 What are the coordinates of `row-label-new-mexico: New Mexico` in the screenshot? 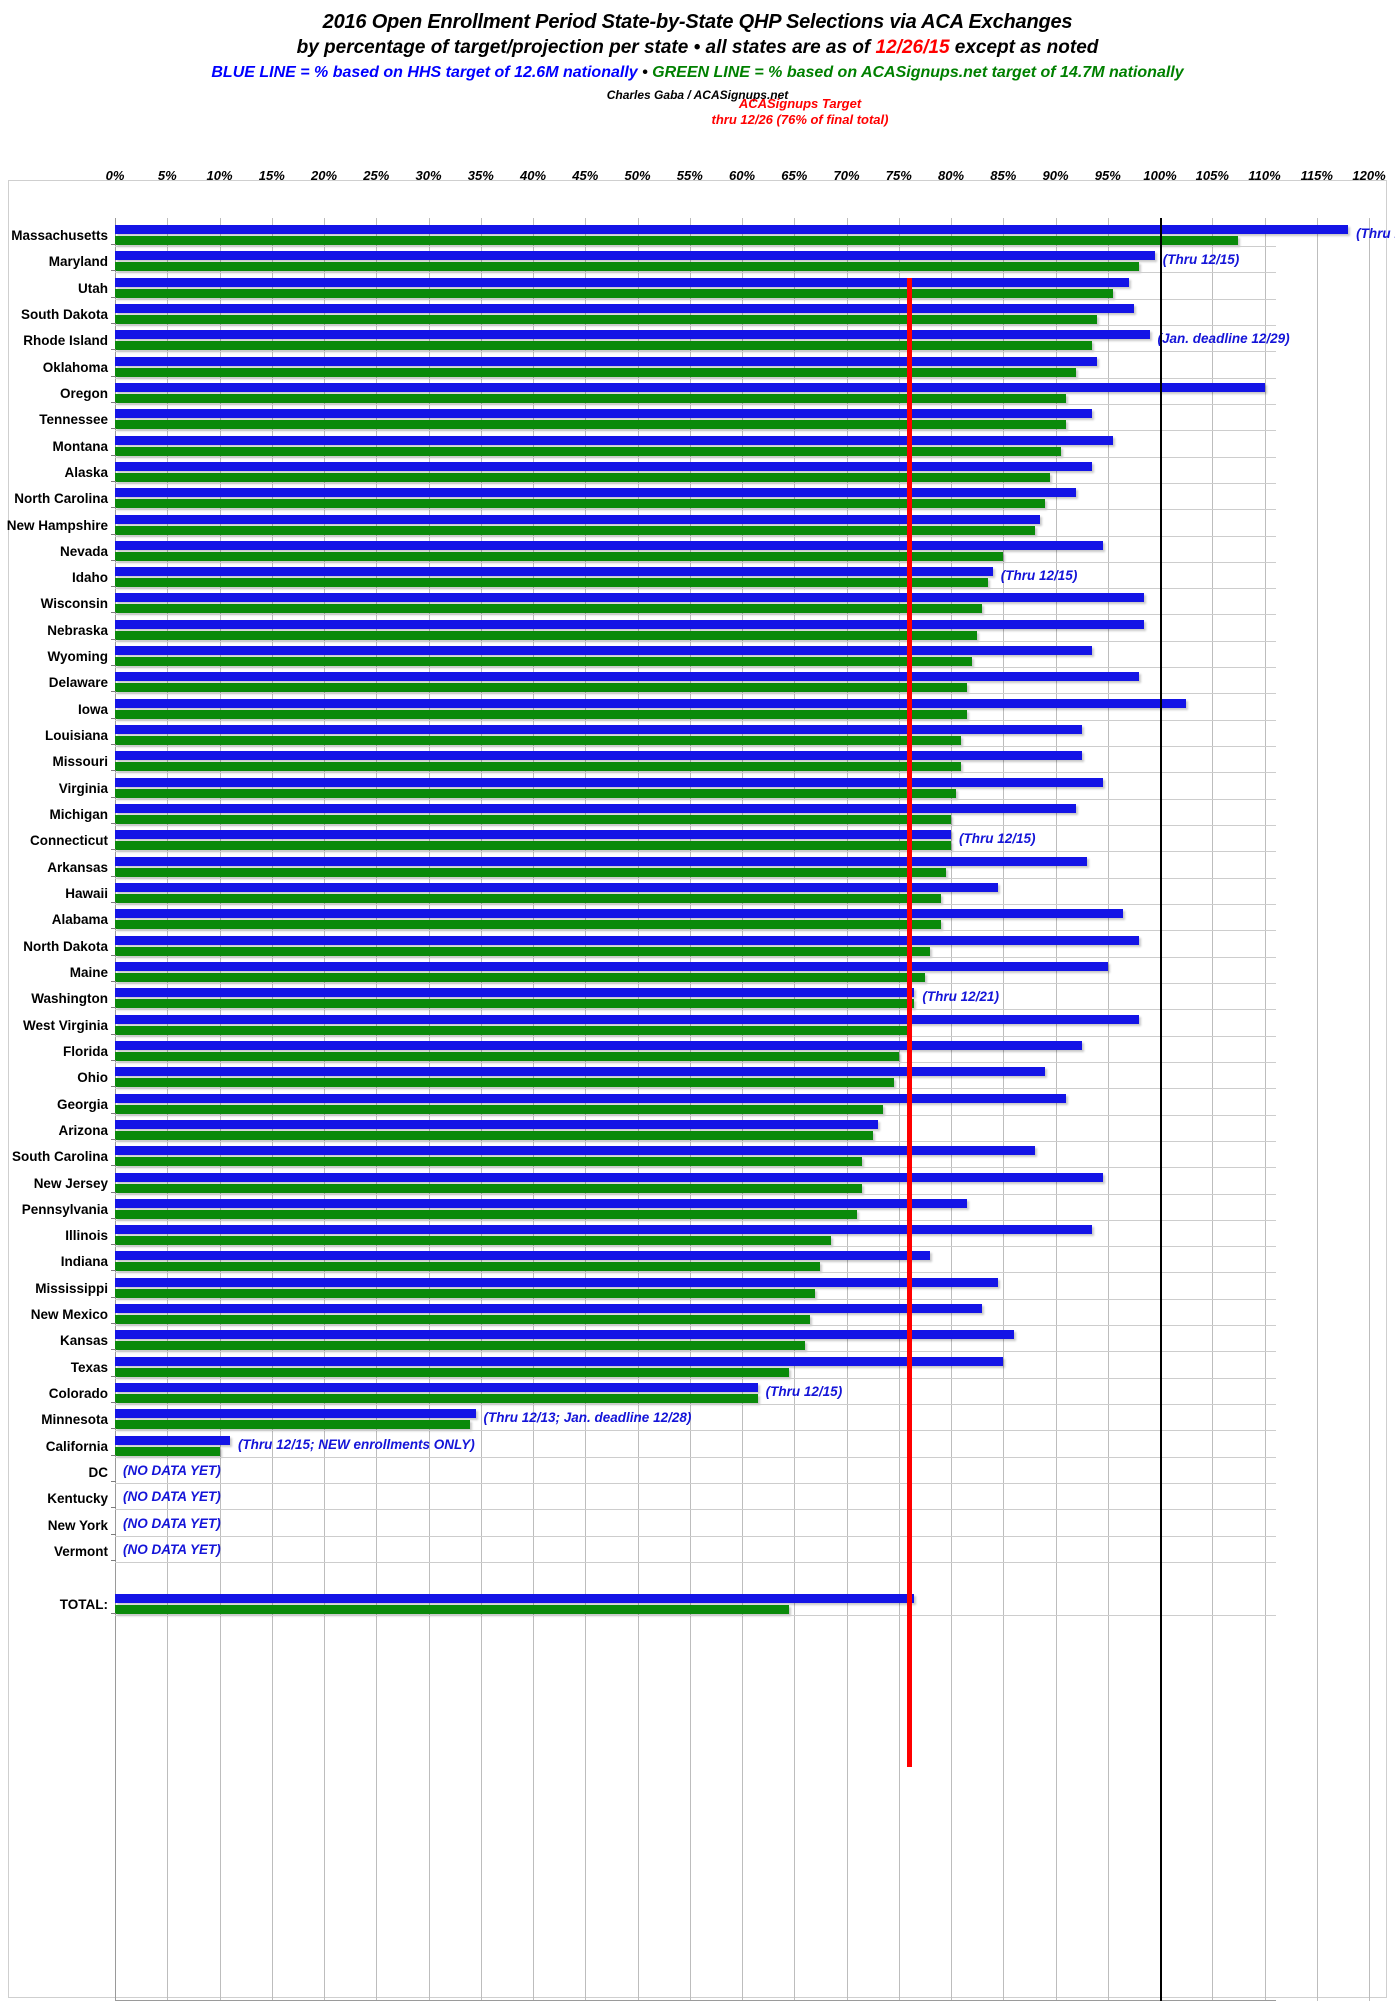 It's located at (69, 1315).